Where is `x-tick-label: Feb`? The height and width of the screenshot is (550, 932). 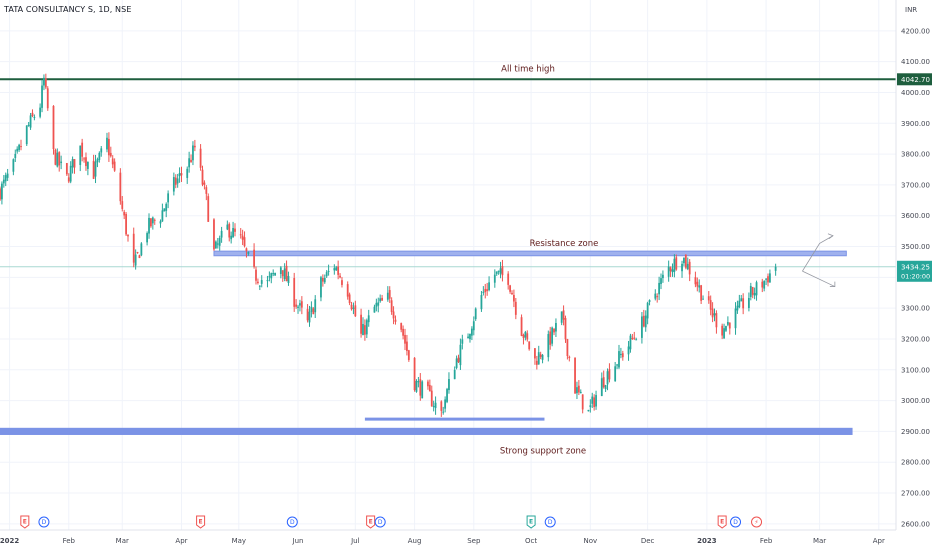
x-tick-label: Feb is located at coordinates (766, 541).